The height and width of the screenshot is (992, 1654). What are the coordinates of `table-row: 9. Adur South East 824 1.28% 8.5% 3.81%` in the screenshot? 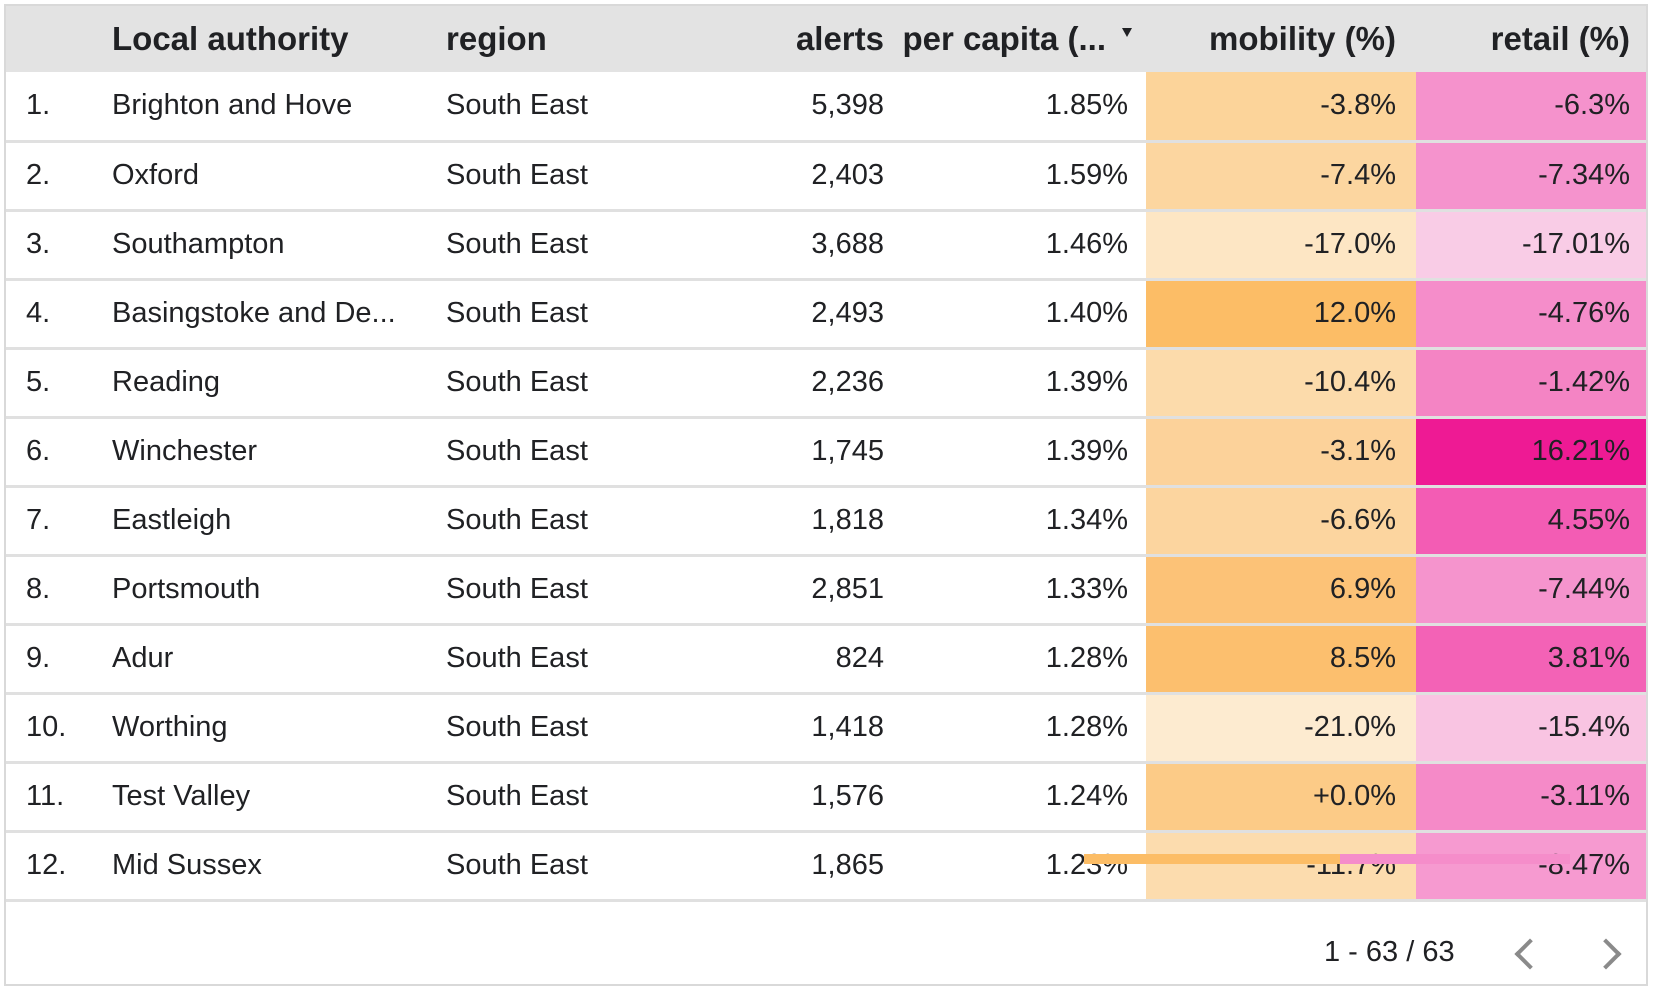 It's located at (826, 659).